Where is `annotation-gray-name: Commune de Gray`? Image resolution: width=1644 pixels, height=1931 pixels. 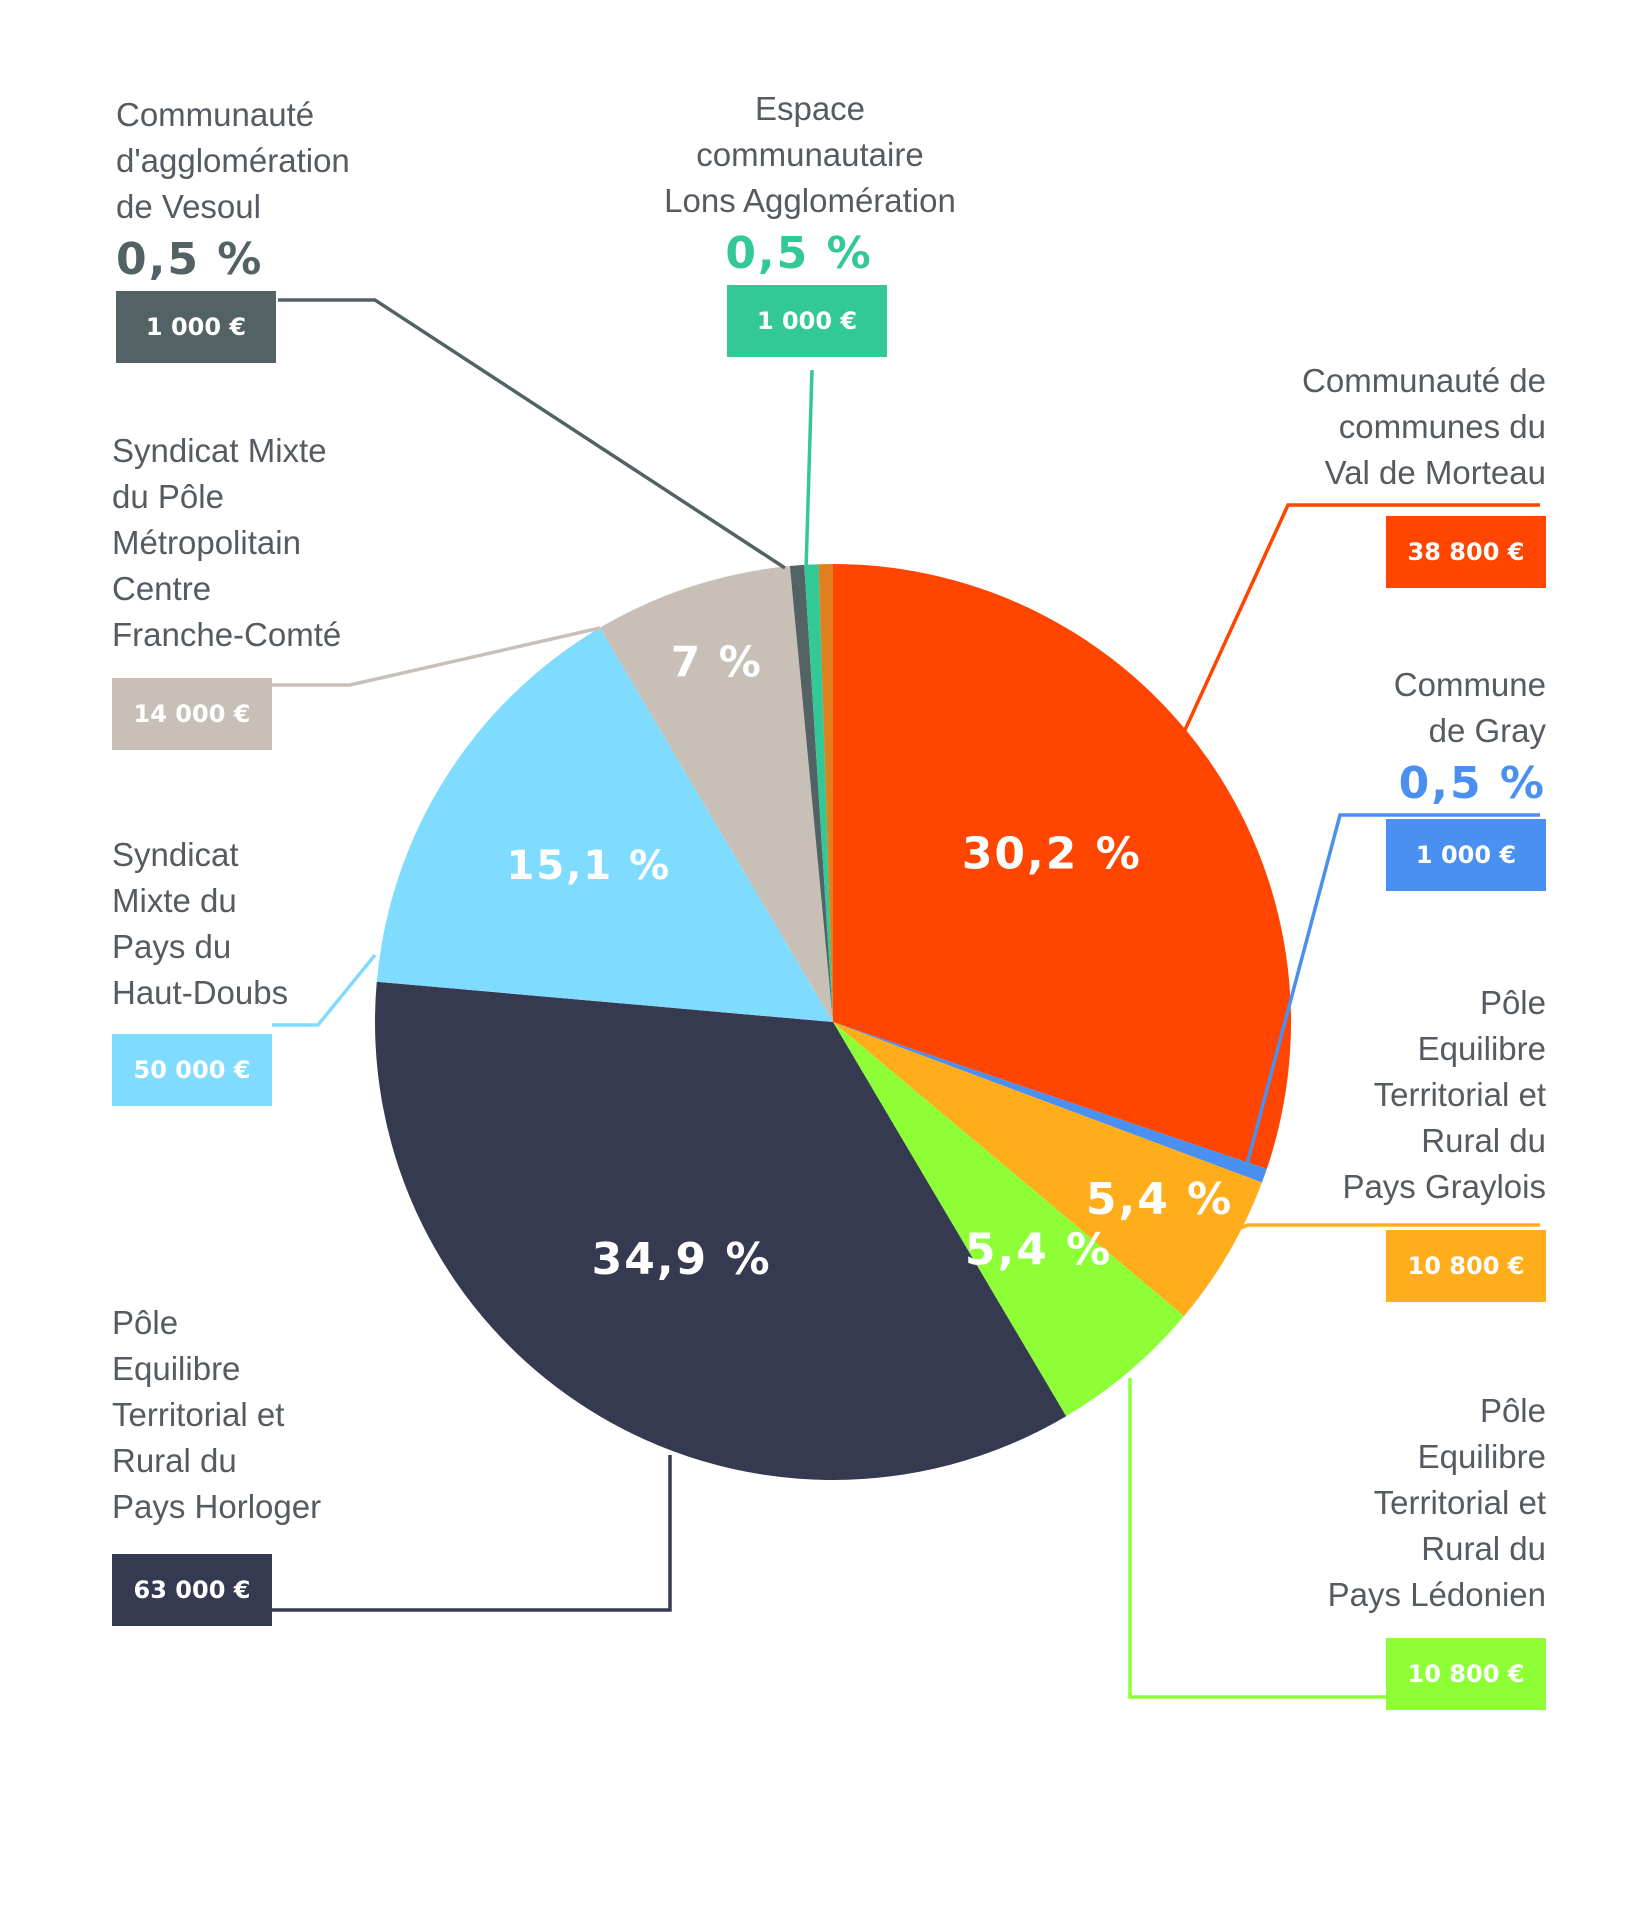 annotation-gray-name: Commune de Gray is located at coordinates (1469, 707).